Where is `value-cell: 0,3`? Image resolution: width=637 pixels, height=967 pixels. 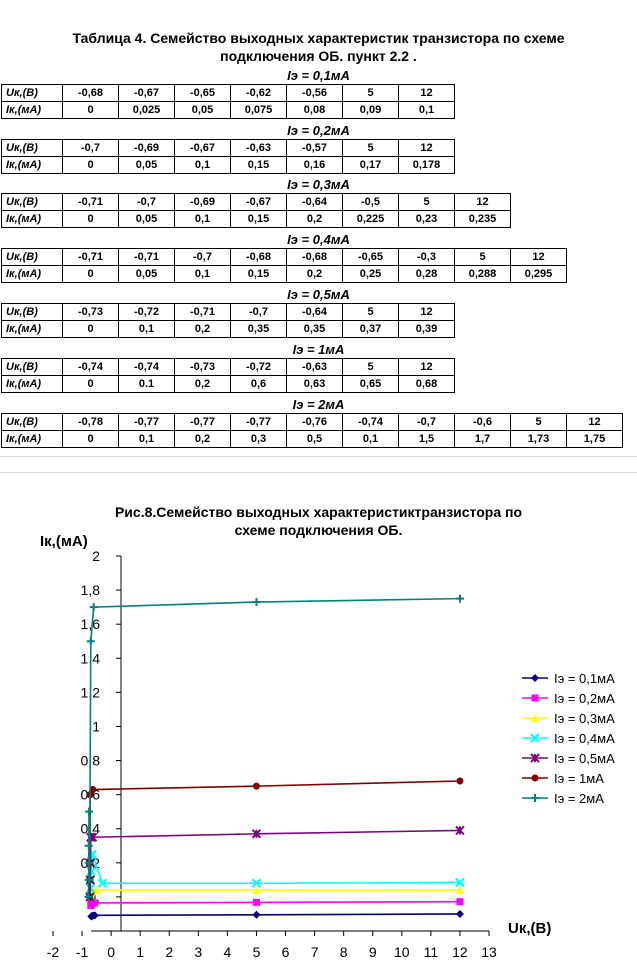
value-cell: 0,3 is located at coordinates (258, 439).